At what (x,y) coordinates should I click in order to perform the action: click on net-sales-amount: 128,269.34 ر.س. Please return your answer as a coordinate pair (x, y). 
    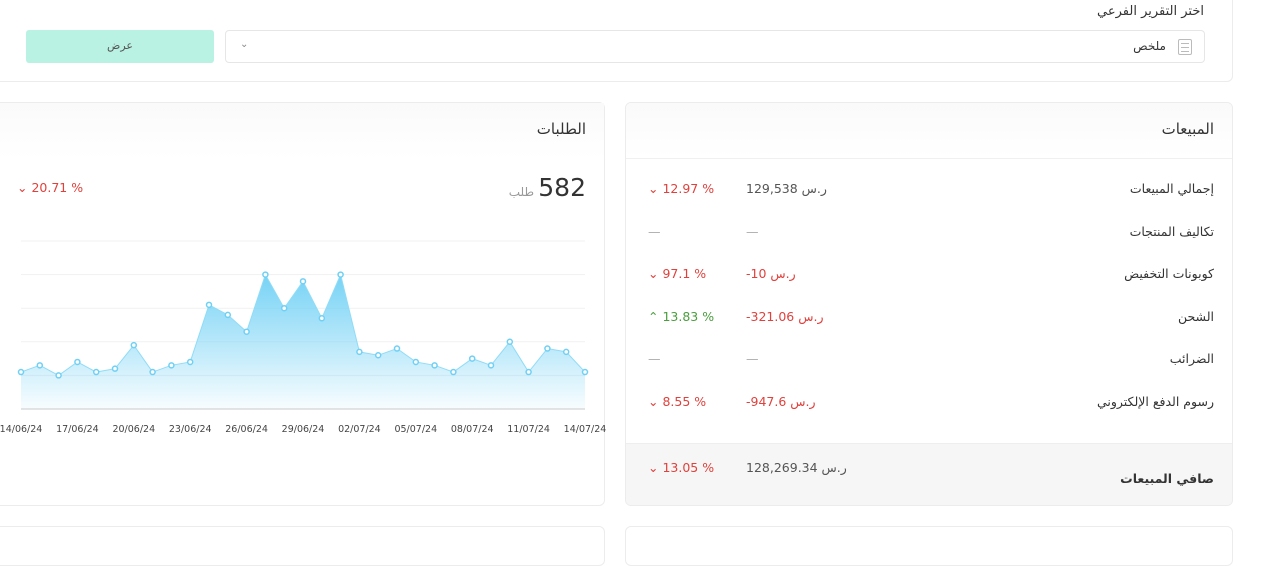
    Looking at the image, I should click on (796, 467).